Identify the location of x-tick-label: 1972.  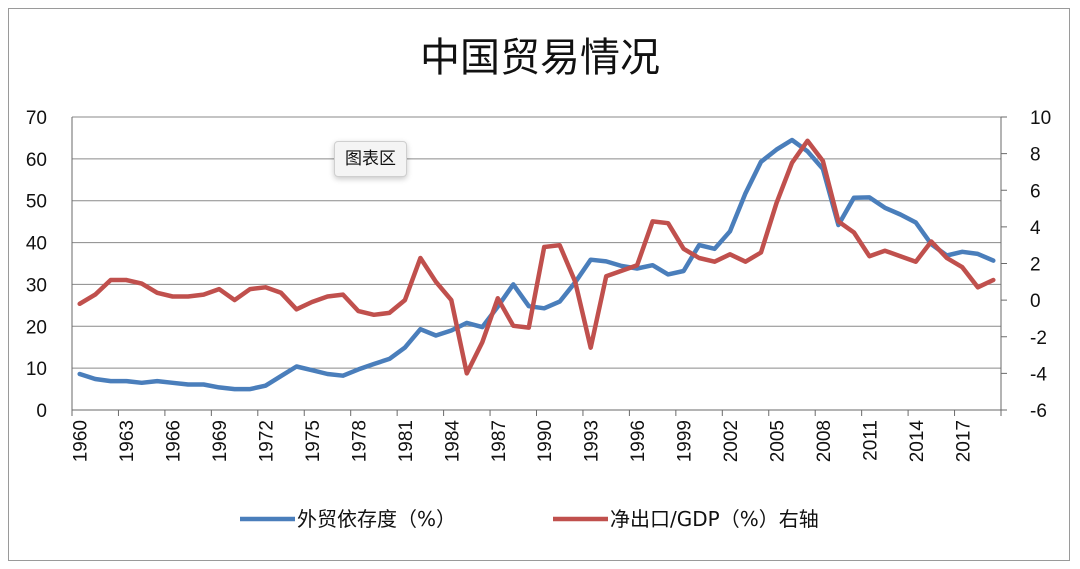
(267, 441).